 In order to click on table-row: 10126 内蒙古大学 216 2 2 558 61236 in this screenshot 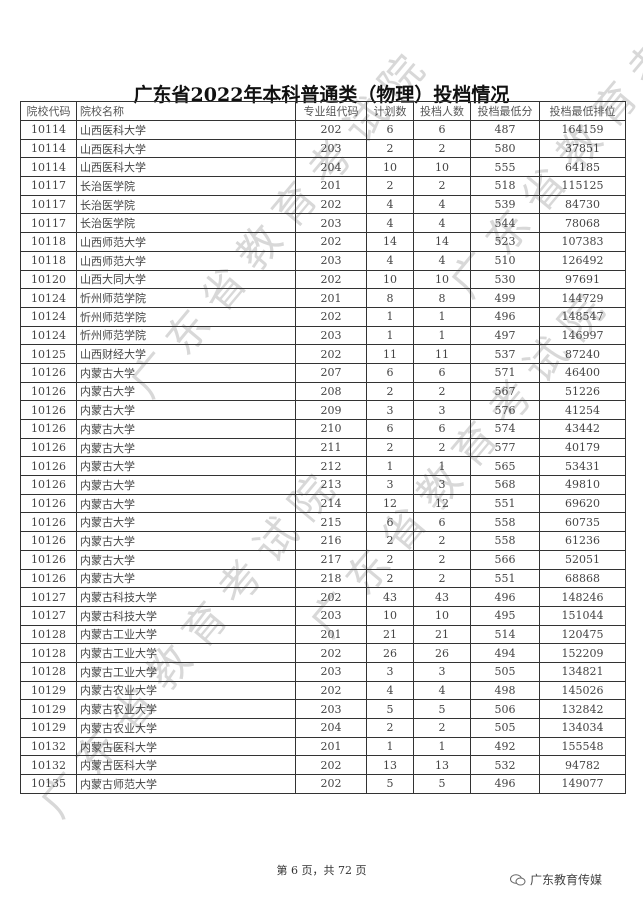, I will do `click(323, 541)`.